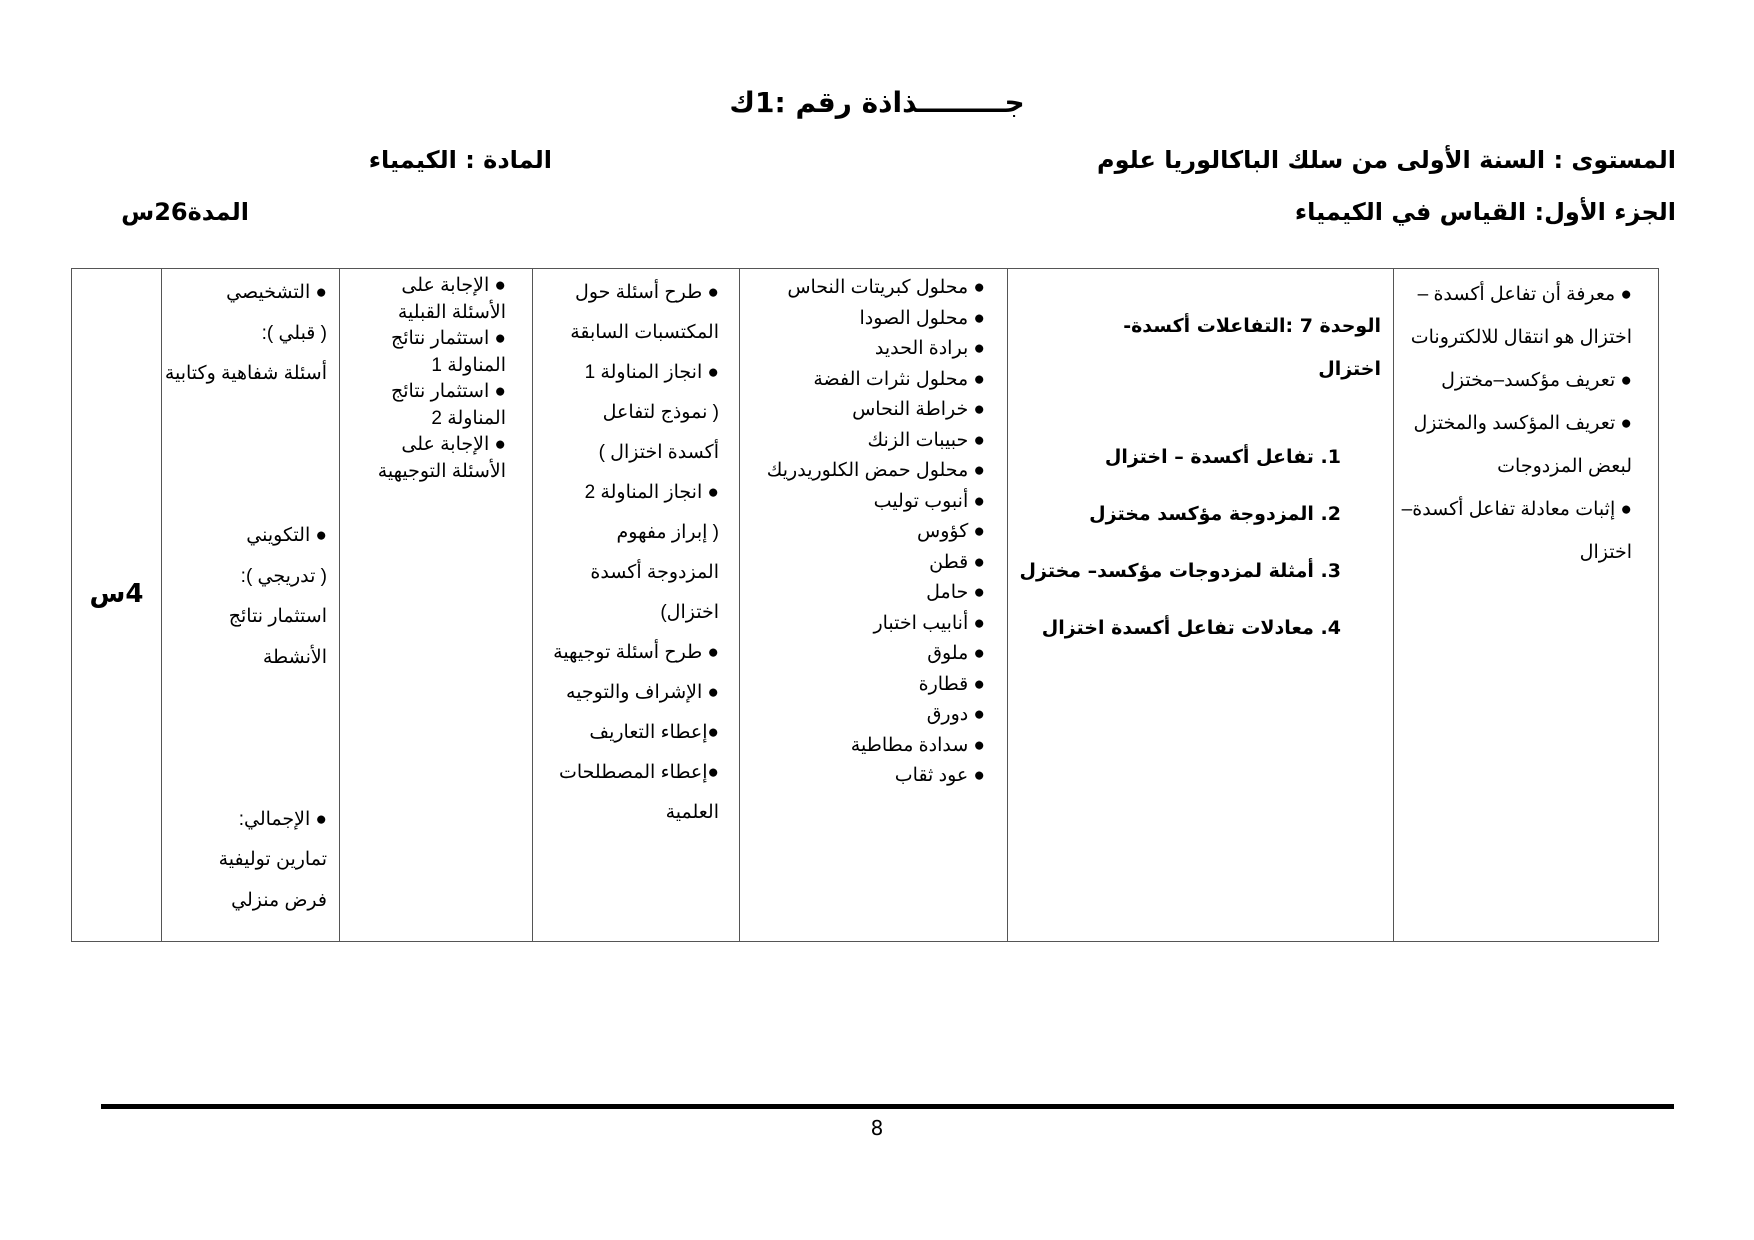 Image resolution: width=1754 pixels, height=1240 pixels. Describe the element at coordinates (939, 775) in the screenshot. I see `cell-line: ● عود ثقاب` at that location.